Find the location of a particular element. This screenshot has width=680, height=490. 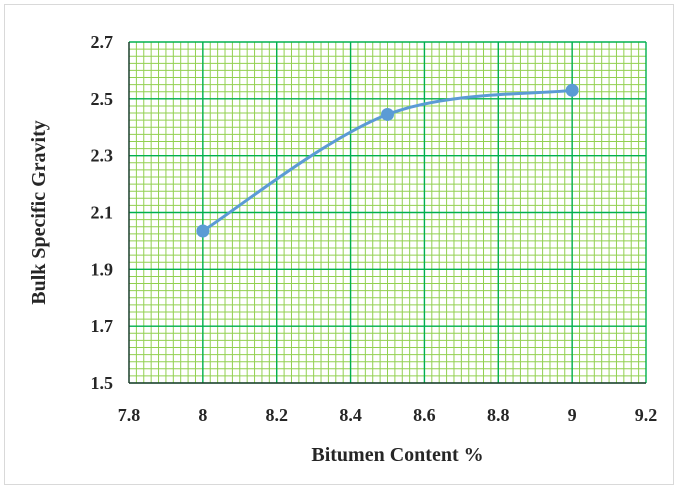

y-tick-label: 2.1 is located at coordinates (102, 213).